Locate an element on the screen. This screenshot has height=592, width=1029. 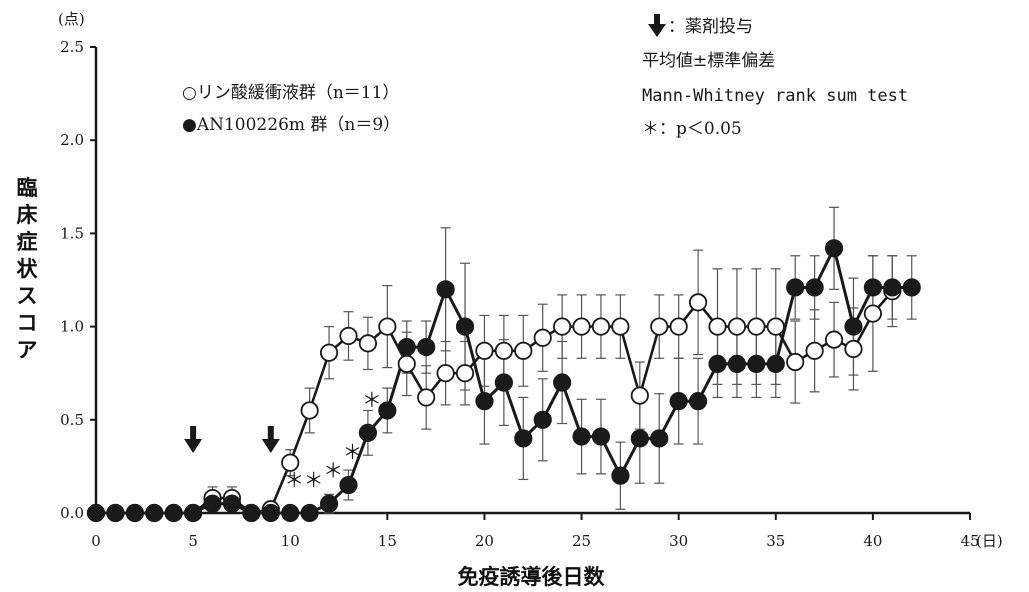
x-tick-label: 20 is located at coordinates (484, 541).